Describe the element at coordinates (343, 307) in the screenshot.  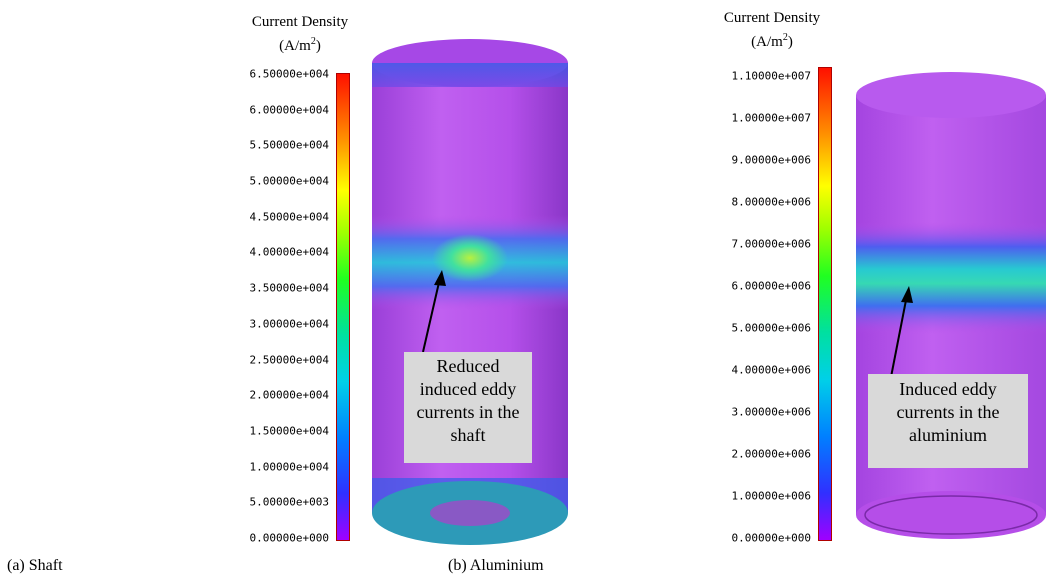
I see `shaft-colorbar` at that location.